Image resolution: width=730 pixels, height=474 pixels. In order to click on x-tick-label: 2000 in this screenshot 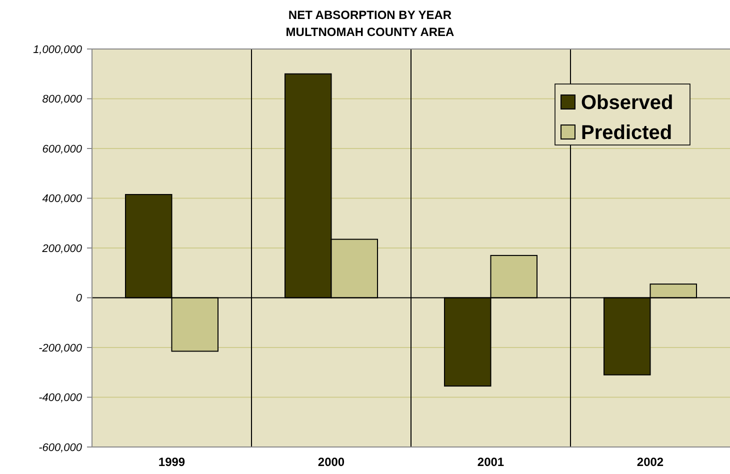, I will do `click(331, 462)`.